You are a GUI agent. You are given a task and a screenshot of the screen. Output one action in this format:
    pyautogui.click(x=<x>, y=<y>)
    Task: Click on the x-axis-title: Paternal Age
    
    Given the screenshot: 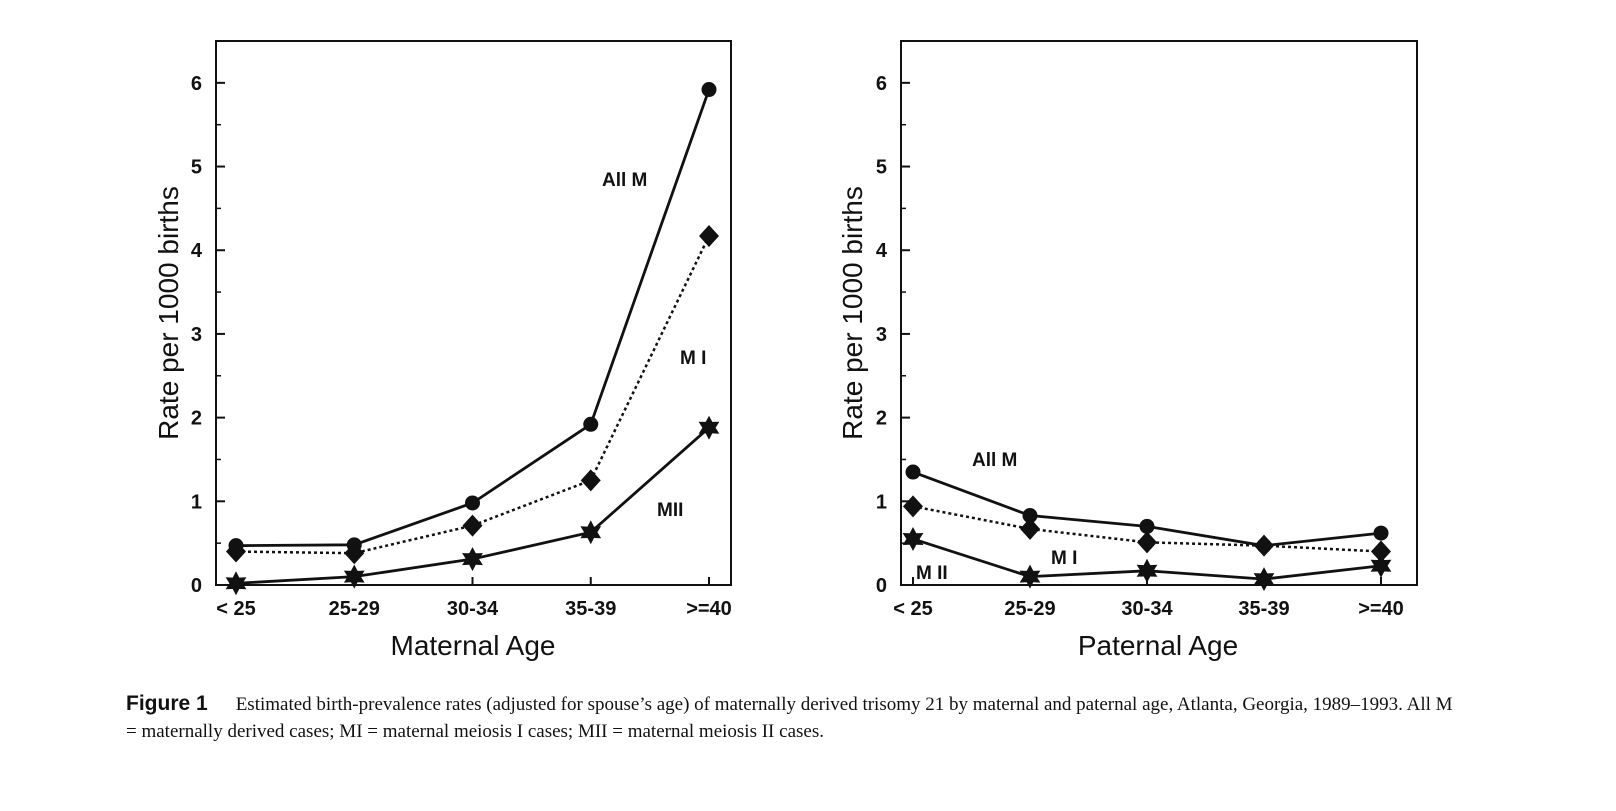 What is the action you would take?
    pyautogui.click(x=1158, y=645)
    